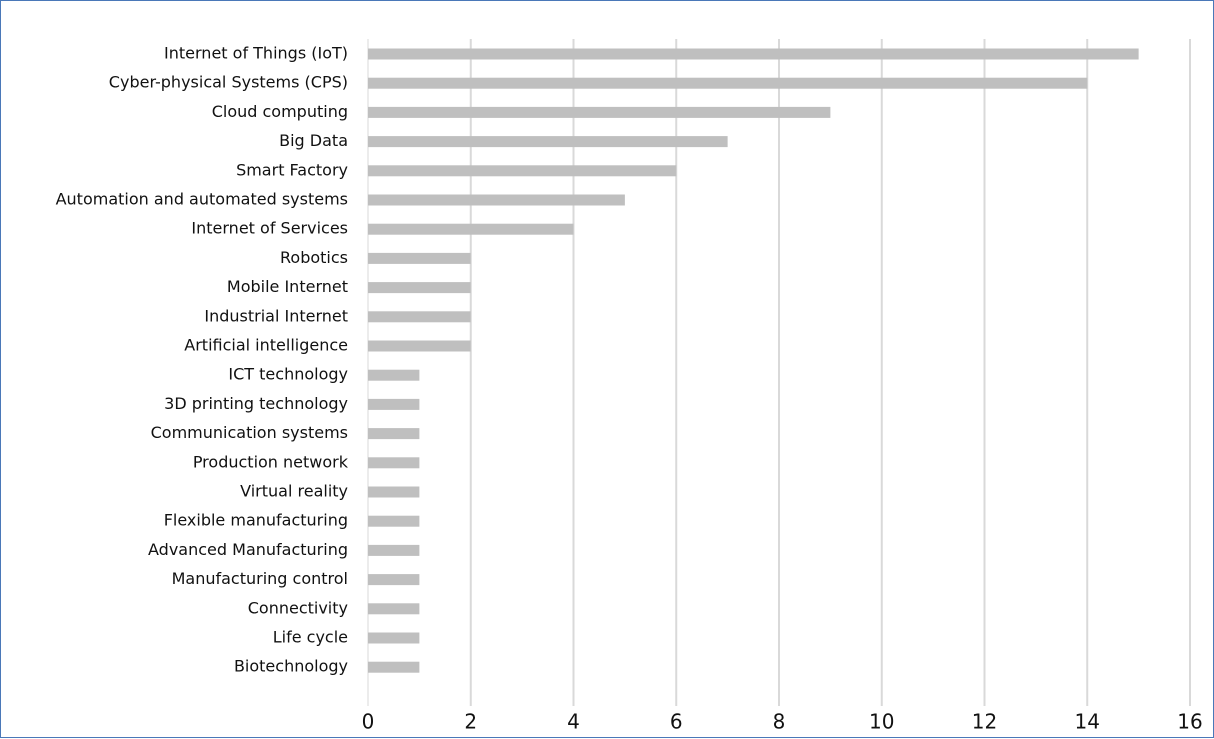 The height and width of the screenshot is (739, 1214). What do you see at coordinates (256, 53) in the screenshot?
I see `category-label: Internet of Things (IoT)` at bounding box center [256, 53].